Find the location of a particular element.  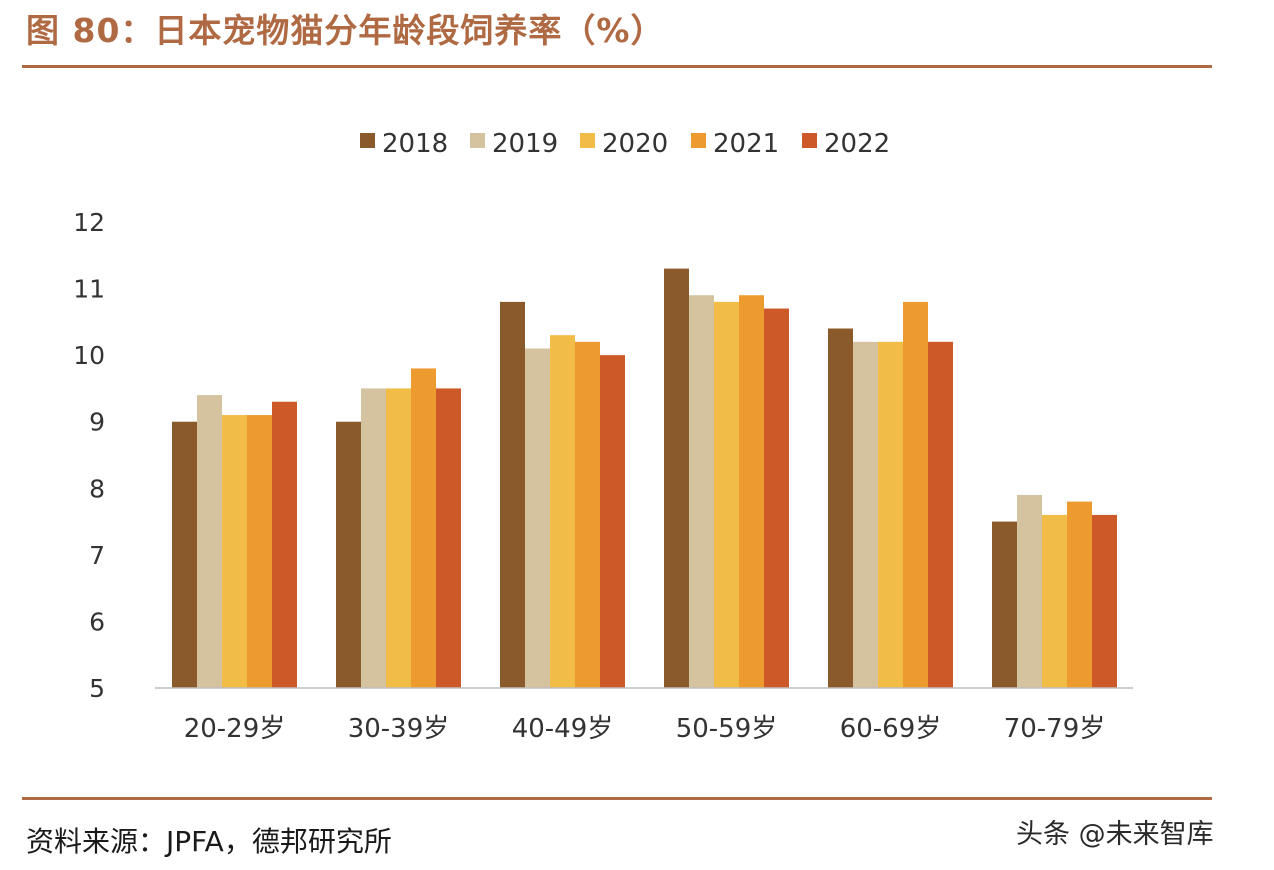

bar-2021-20-29岁 is located at coordinates (259, 551).